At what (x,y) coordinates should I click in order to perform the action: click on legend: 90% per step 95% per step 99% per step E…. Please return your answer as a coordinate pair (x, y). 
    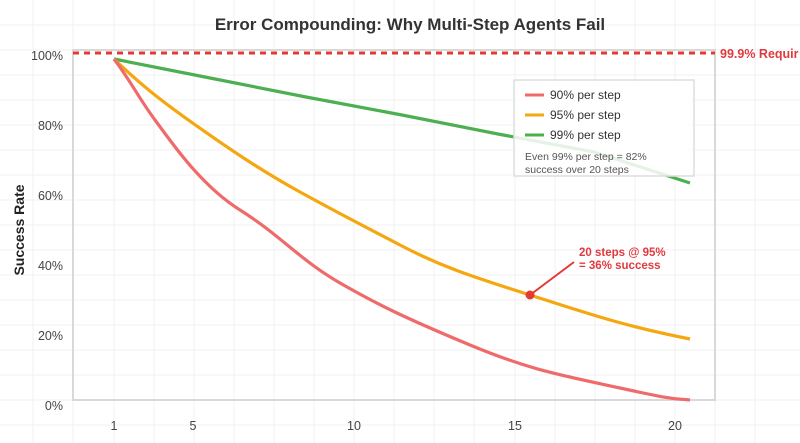
    Looking at the image, I should click on (604, 128).